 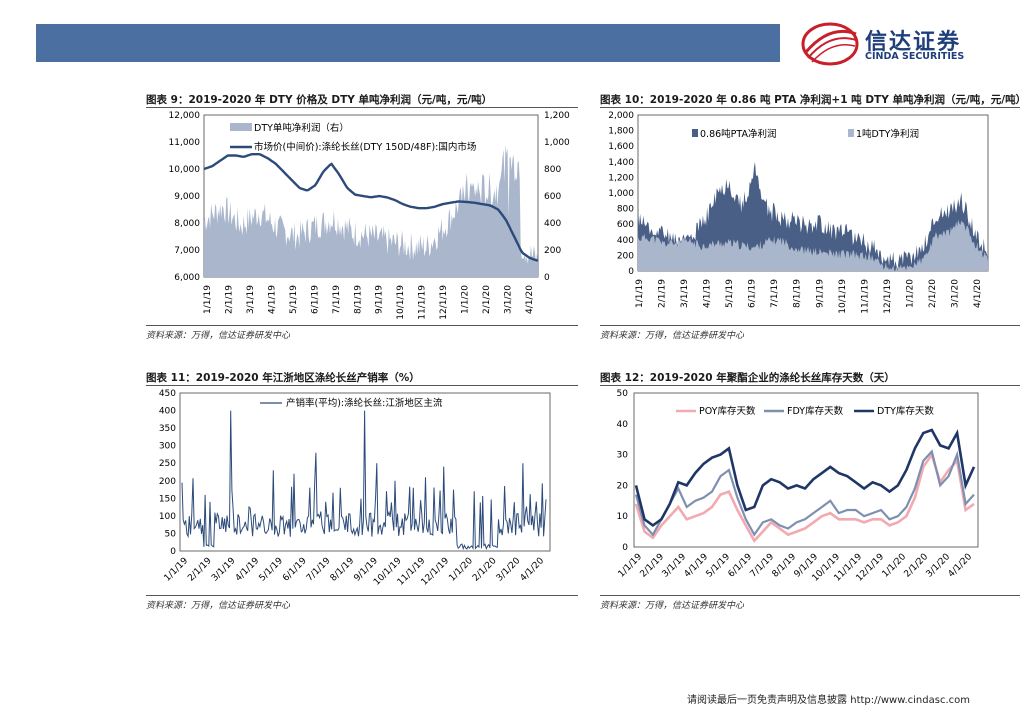 What do you see at coordinates (319, 570) in the screenshot?
I see `fig11-x-tick-label: 7/1/19` at bounding box center [319, 570].